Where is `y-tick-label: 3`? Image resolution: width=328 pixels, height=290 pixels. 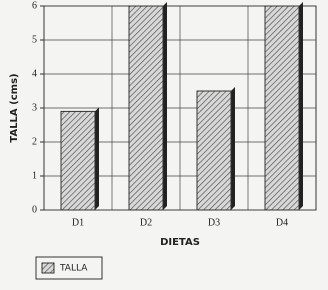 y-tick-label: 3 is located at coordinates (34, 107).